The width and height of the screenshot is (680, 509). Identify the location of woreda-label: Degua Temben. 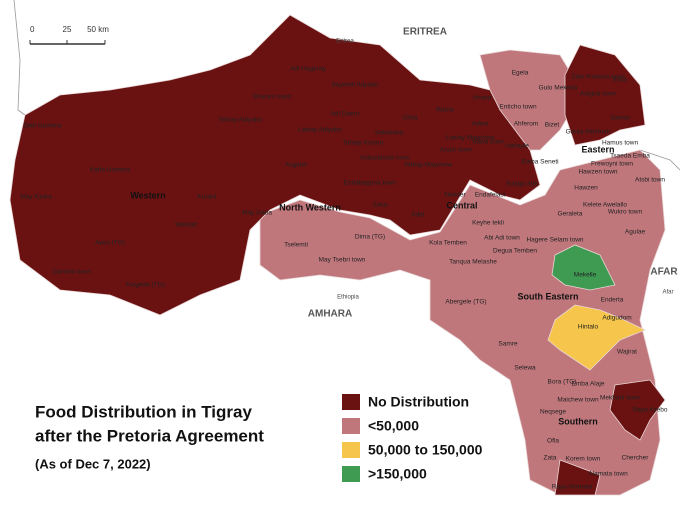
(515, 251).